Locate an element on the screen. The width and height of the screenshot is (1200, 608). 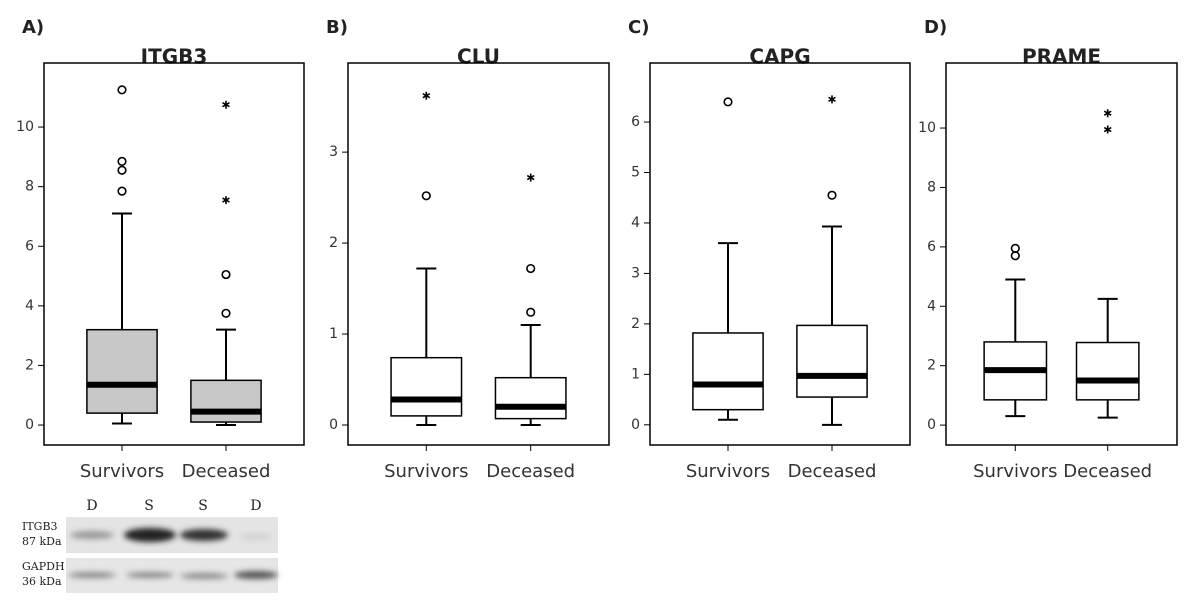
panel-label: D) is located at coordinates (935, 27).